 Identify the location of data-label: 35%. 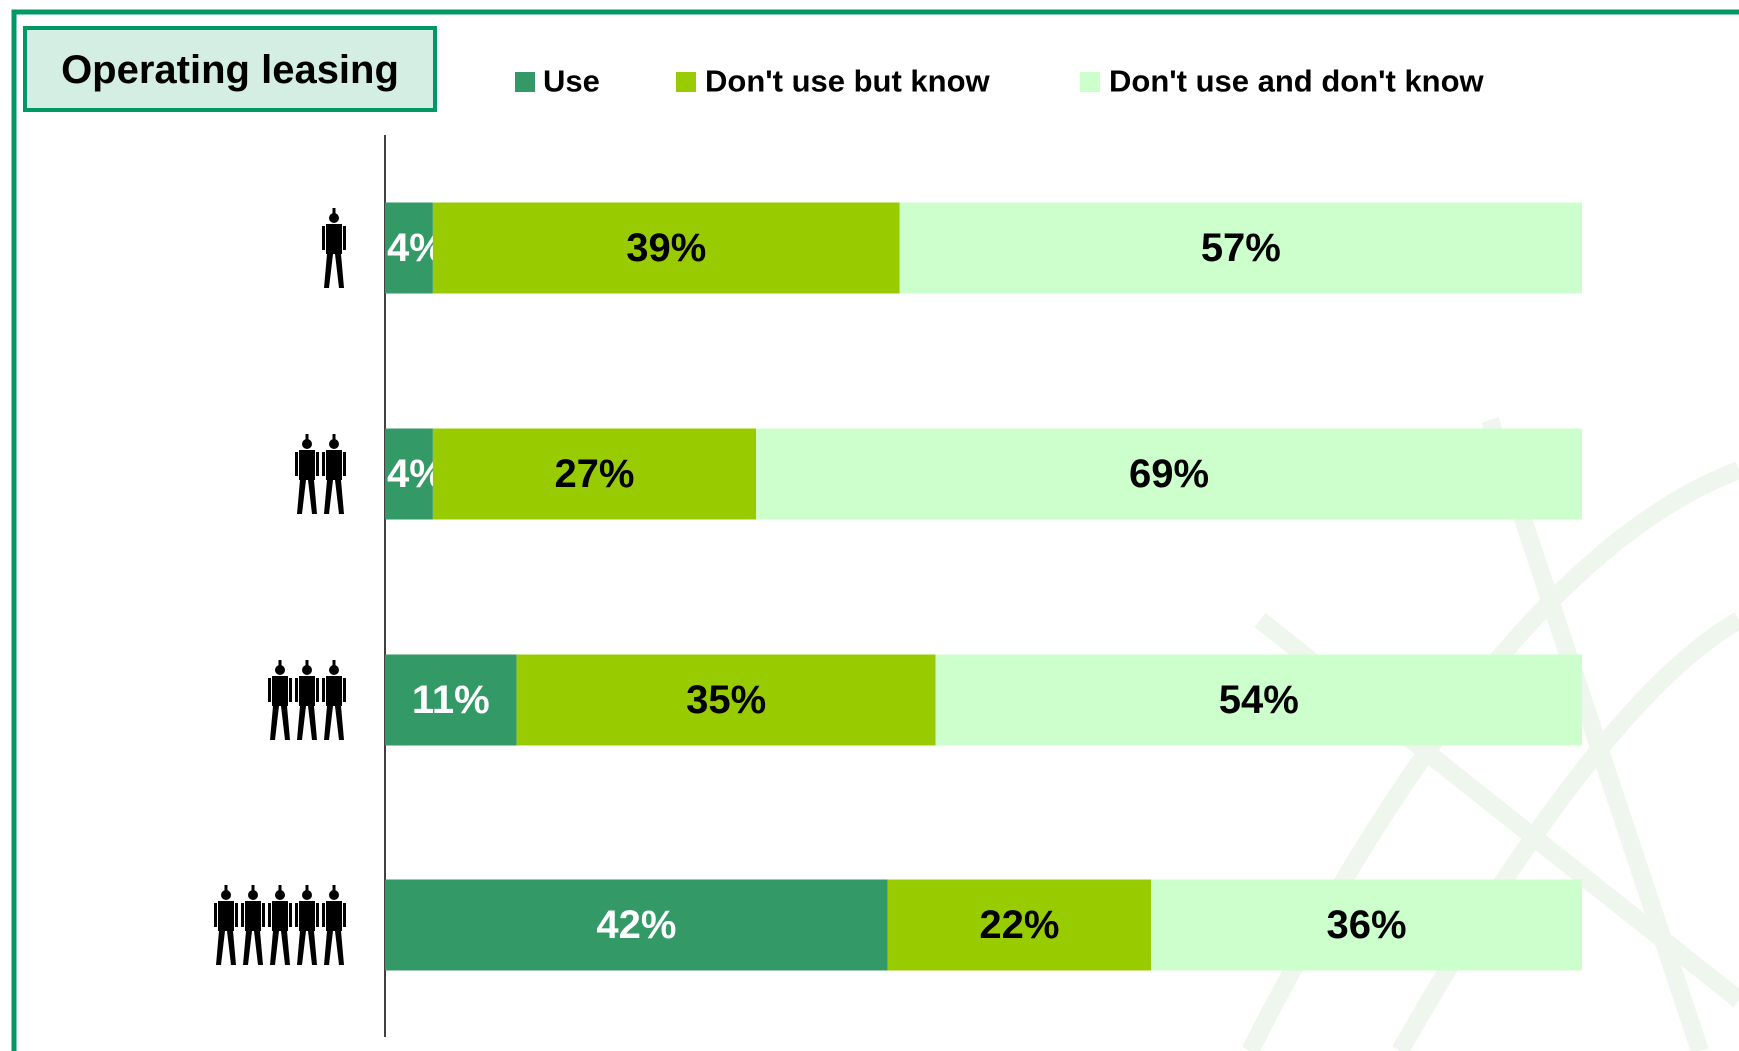
(726, 700).